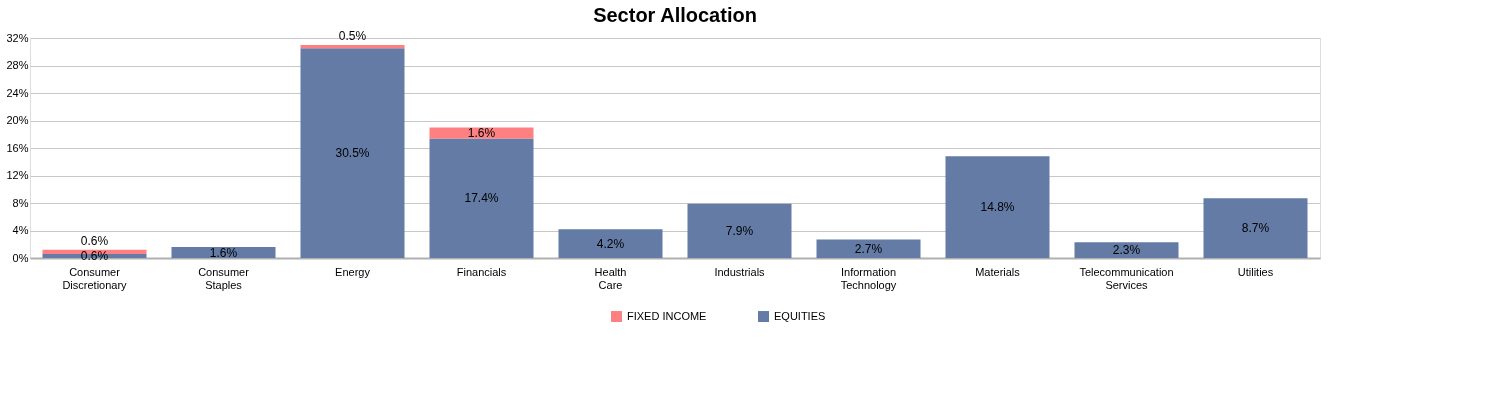  I want to click on data-label: 2.3%, so click(1126, 250).